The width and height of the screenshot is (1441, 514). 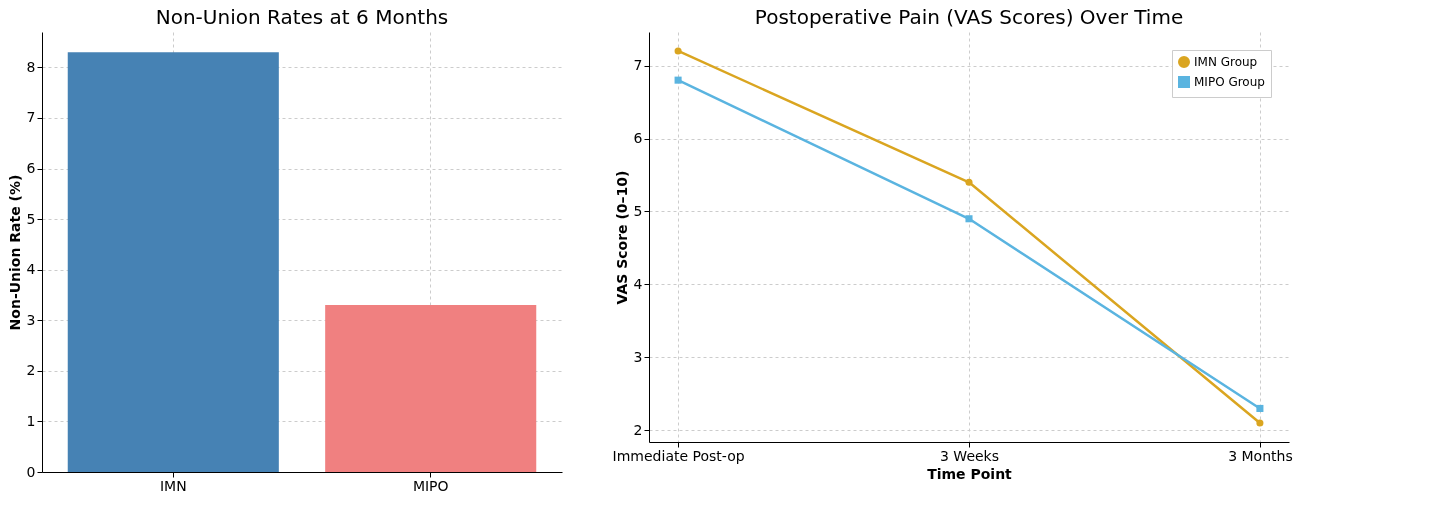 What do you see at coordinates (14, 252) in the screenshot?
I see `y-axis-title: Non-Union Rate (%)` at bounding box center [14, 252].